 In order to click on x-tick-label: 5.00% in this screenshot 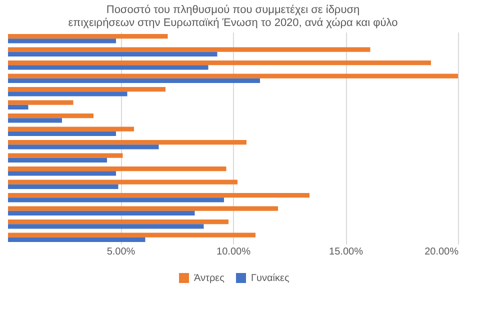, I will do `click(121, 252)`.